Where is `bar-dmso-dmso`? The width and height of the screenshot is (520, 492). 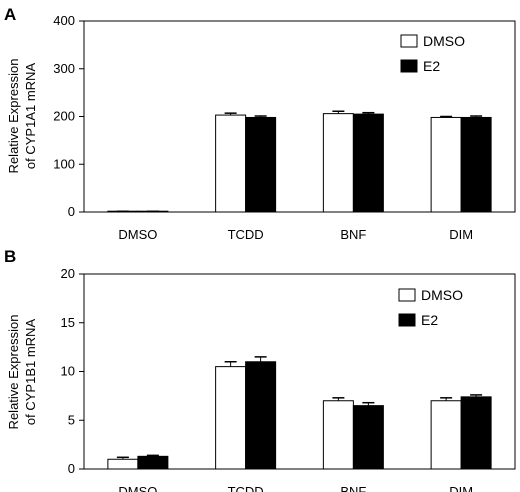 bar-dmso-dmso is located at coordinates (123, 464).